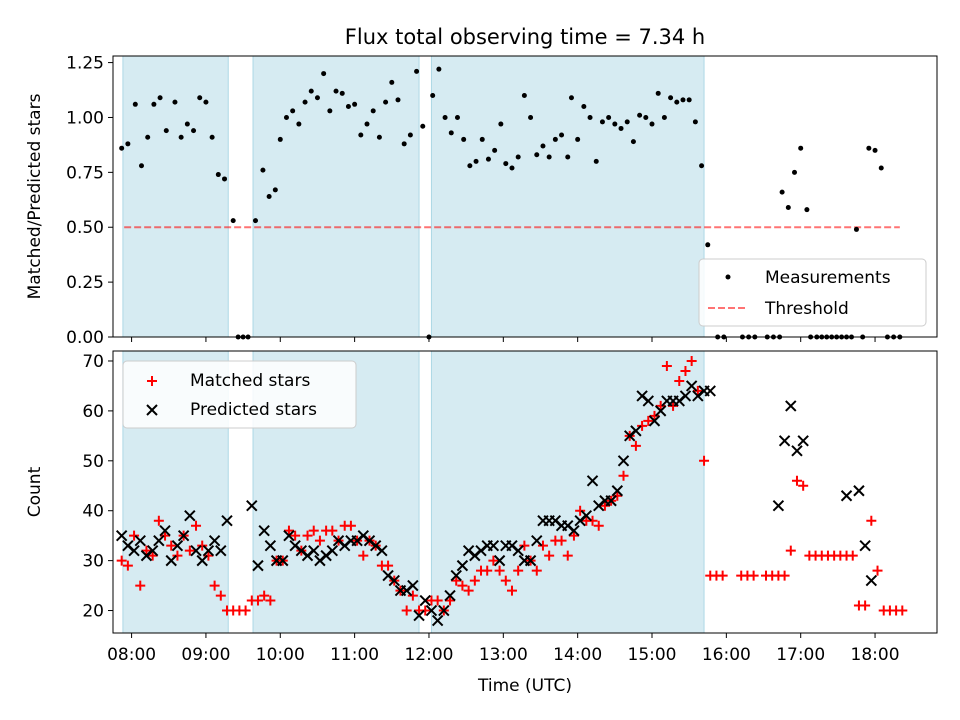 The image size is (960, 720). Describe the element at coordinates (428, 655) in the screenshot. I see `x-tick-label: 12:00` at that location.